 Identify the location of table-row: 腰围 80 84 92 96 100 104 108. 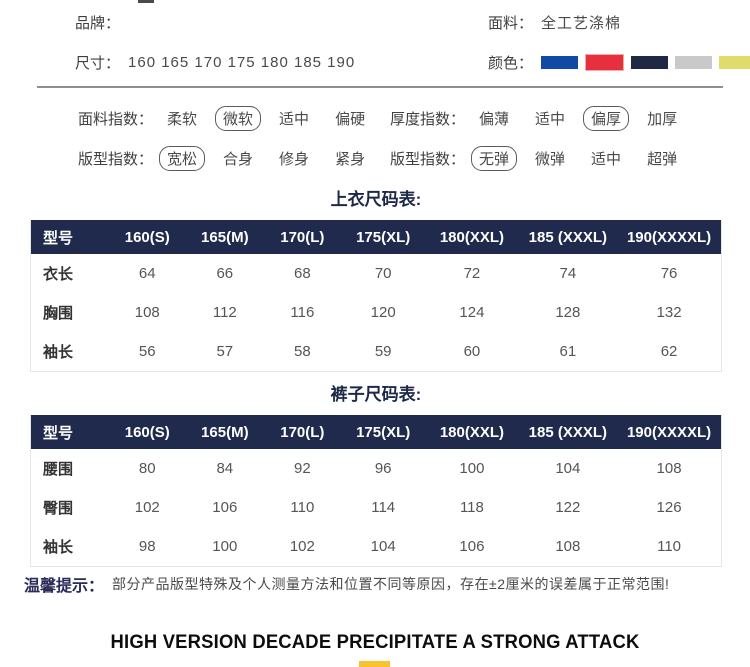
(376, 468).